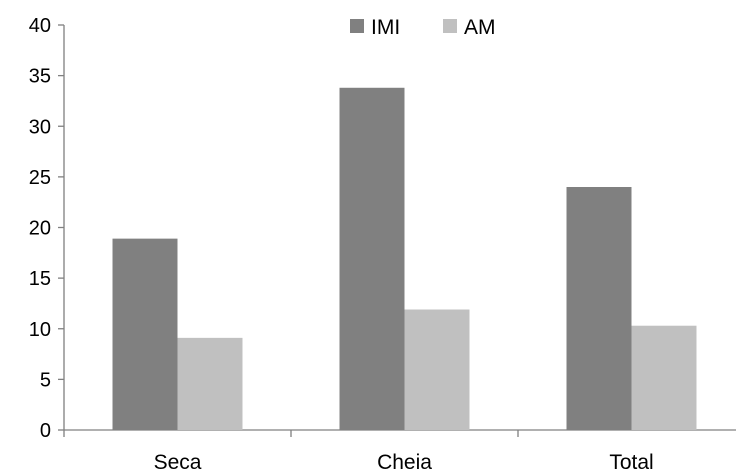 Image resolution: width=736 pixels, height=473 pixels. What do you see at coordinates (385, 27) in the screenshot?
I see `legend-label-imi: IMI` at bounding box center [385, 27].